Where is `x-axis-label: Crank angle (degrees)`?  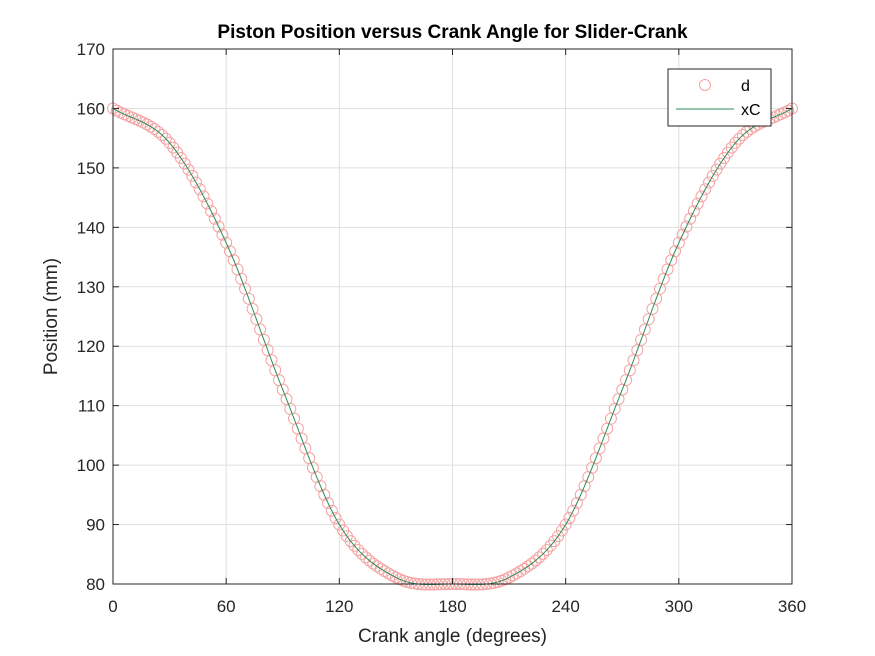
x-axis-label: Crank angle (degrees) is located at coordinates (452, 636).